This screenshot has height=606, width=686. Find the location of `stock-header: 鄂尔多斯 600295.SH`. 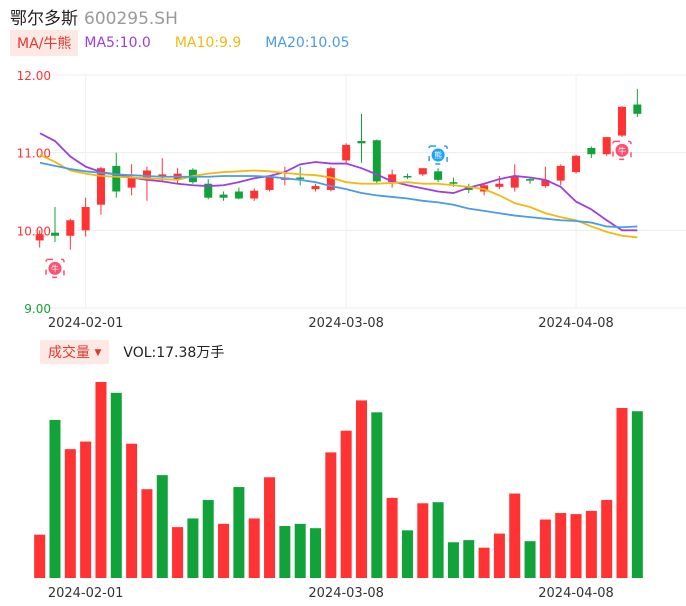

stock-header: 鄂尔多斯 600295.SH is located at coordinates (94, 16).